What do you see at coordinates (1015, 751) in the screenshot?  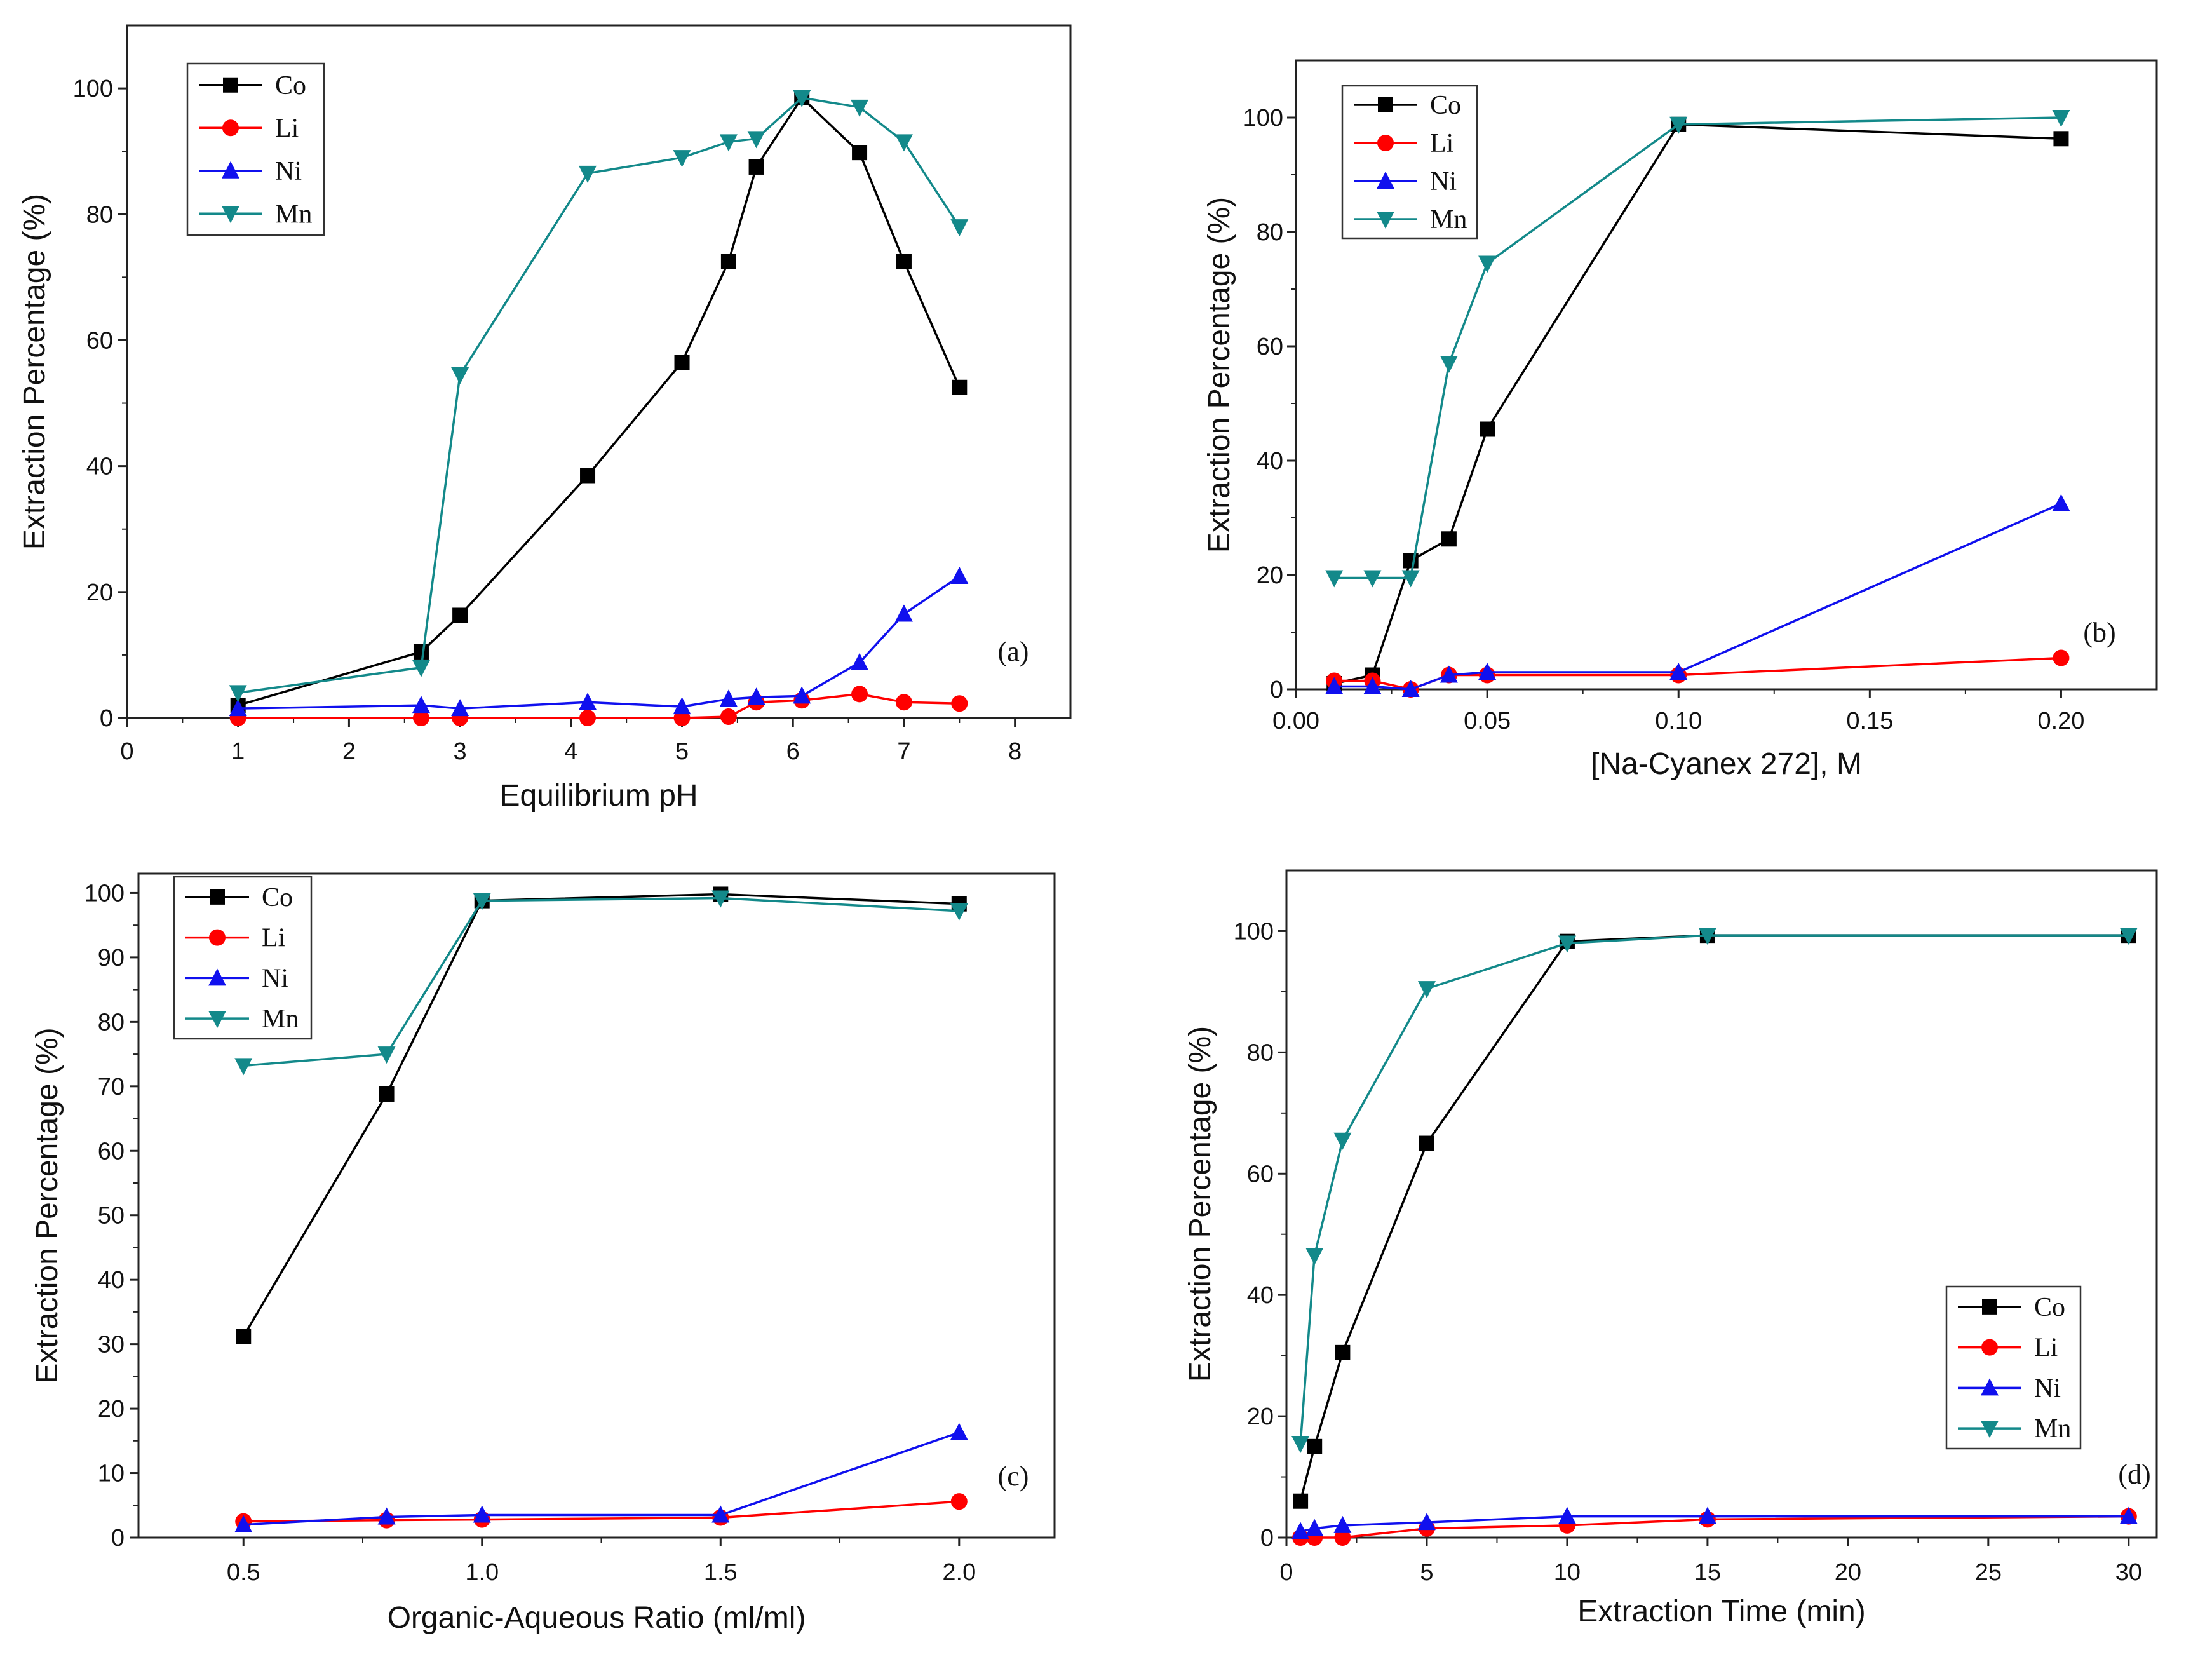 I see `x-tick-label: 8` at bounding box center [1015, 751].